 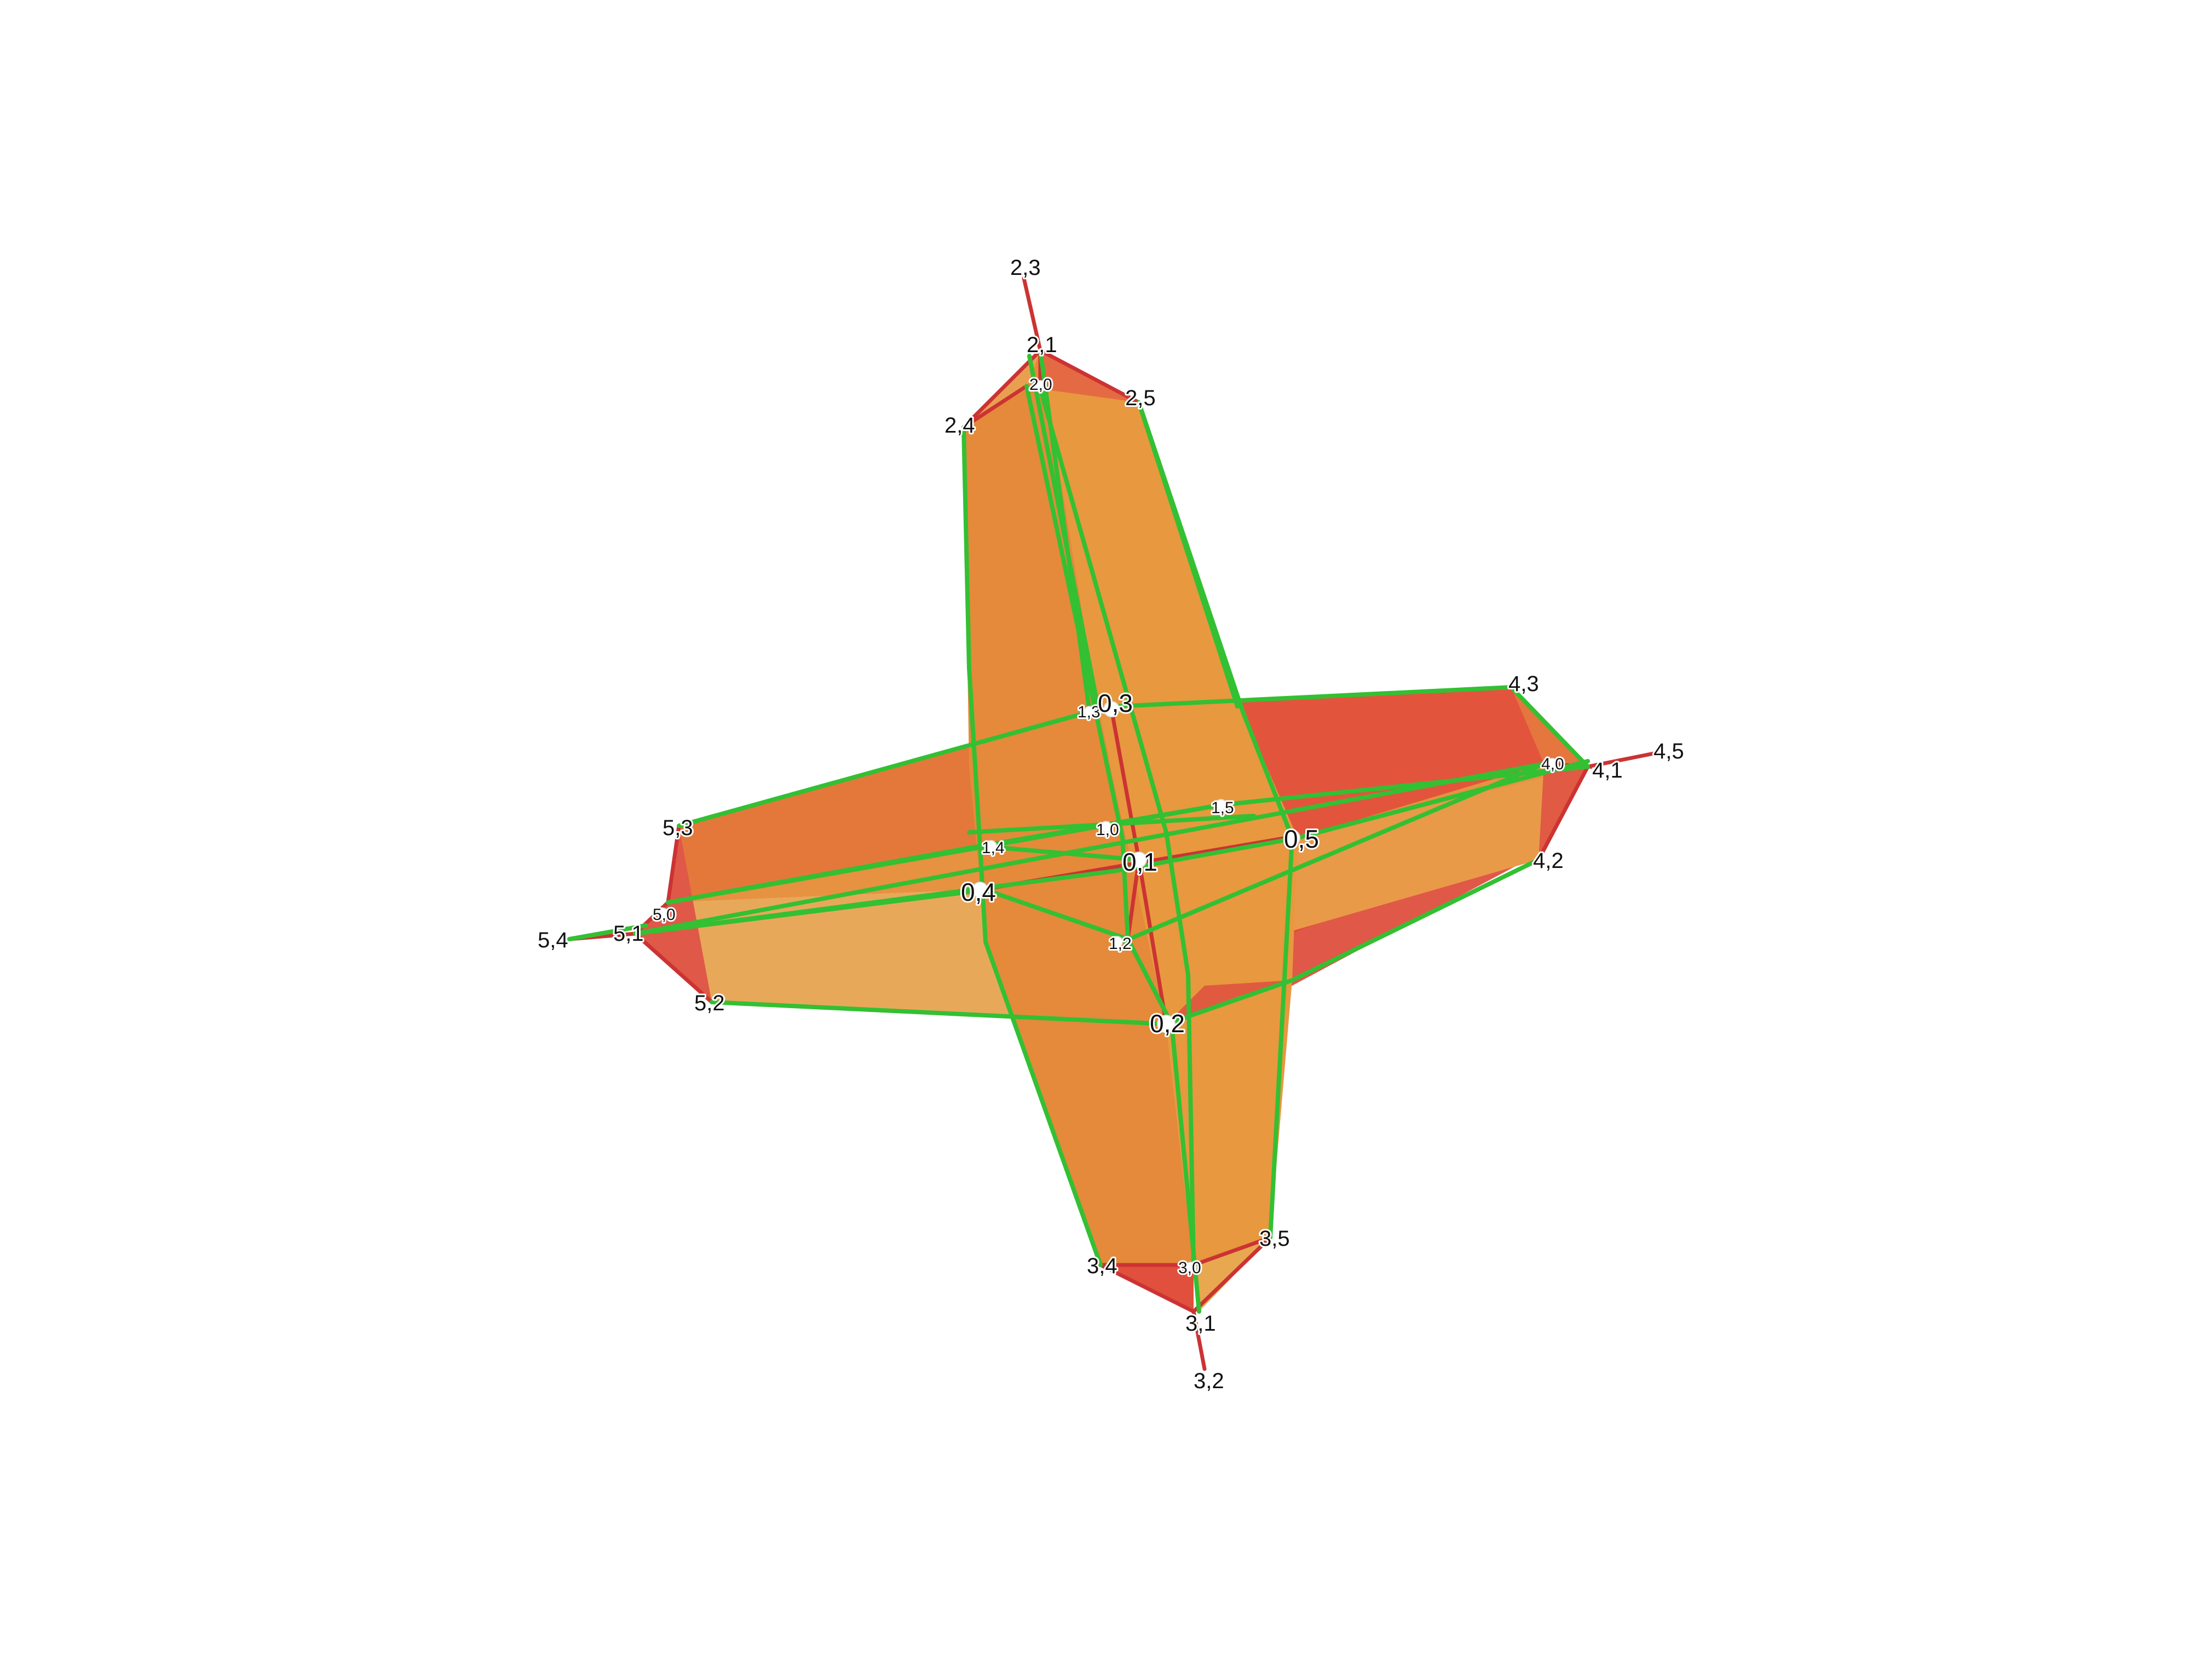 I want to click on vertex-label-4-0: 4,0, so click(x=1553, y=764).